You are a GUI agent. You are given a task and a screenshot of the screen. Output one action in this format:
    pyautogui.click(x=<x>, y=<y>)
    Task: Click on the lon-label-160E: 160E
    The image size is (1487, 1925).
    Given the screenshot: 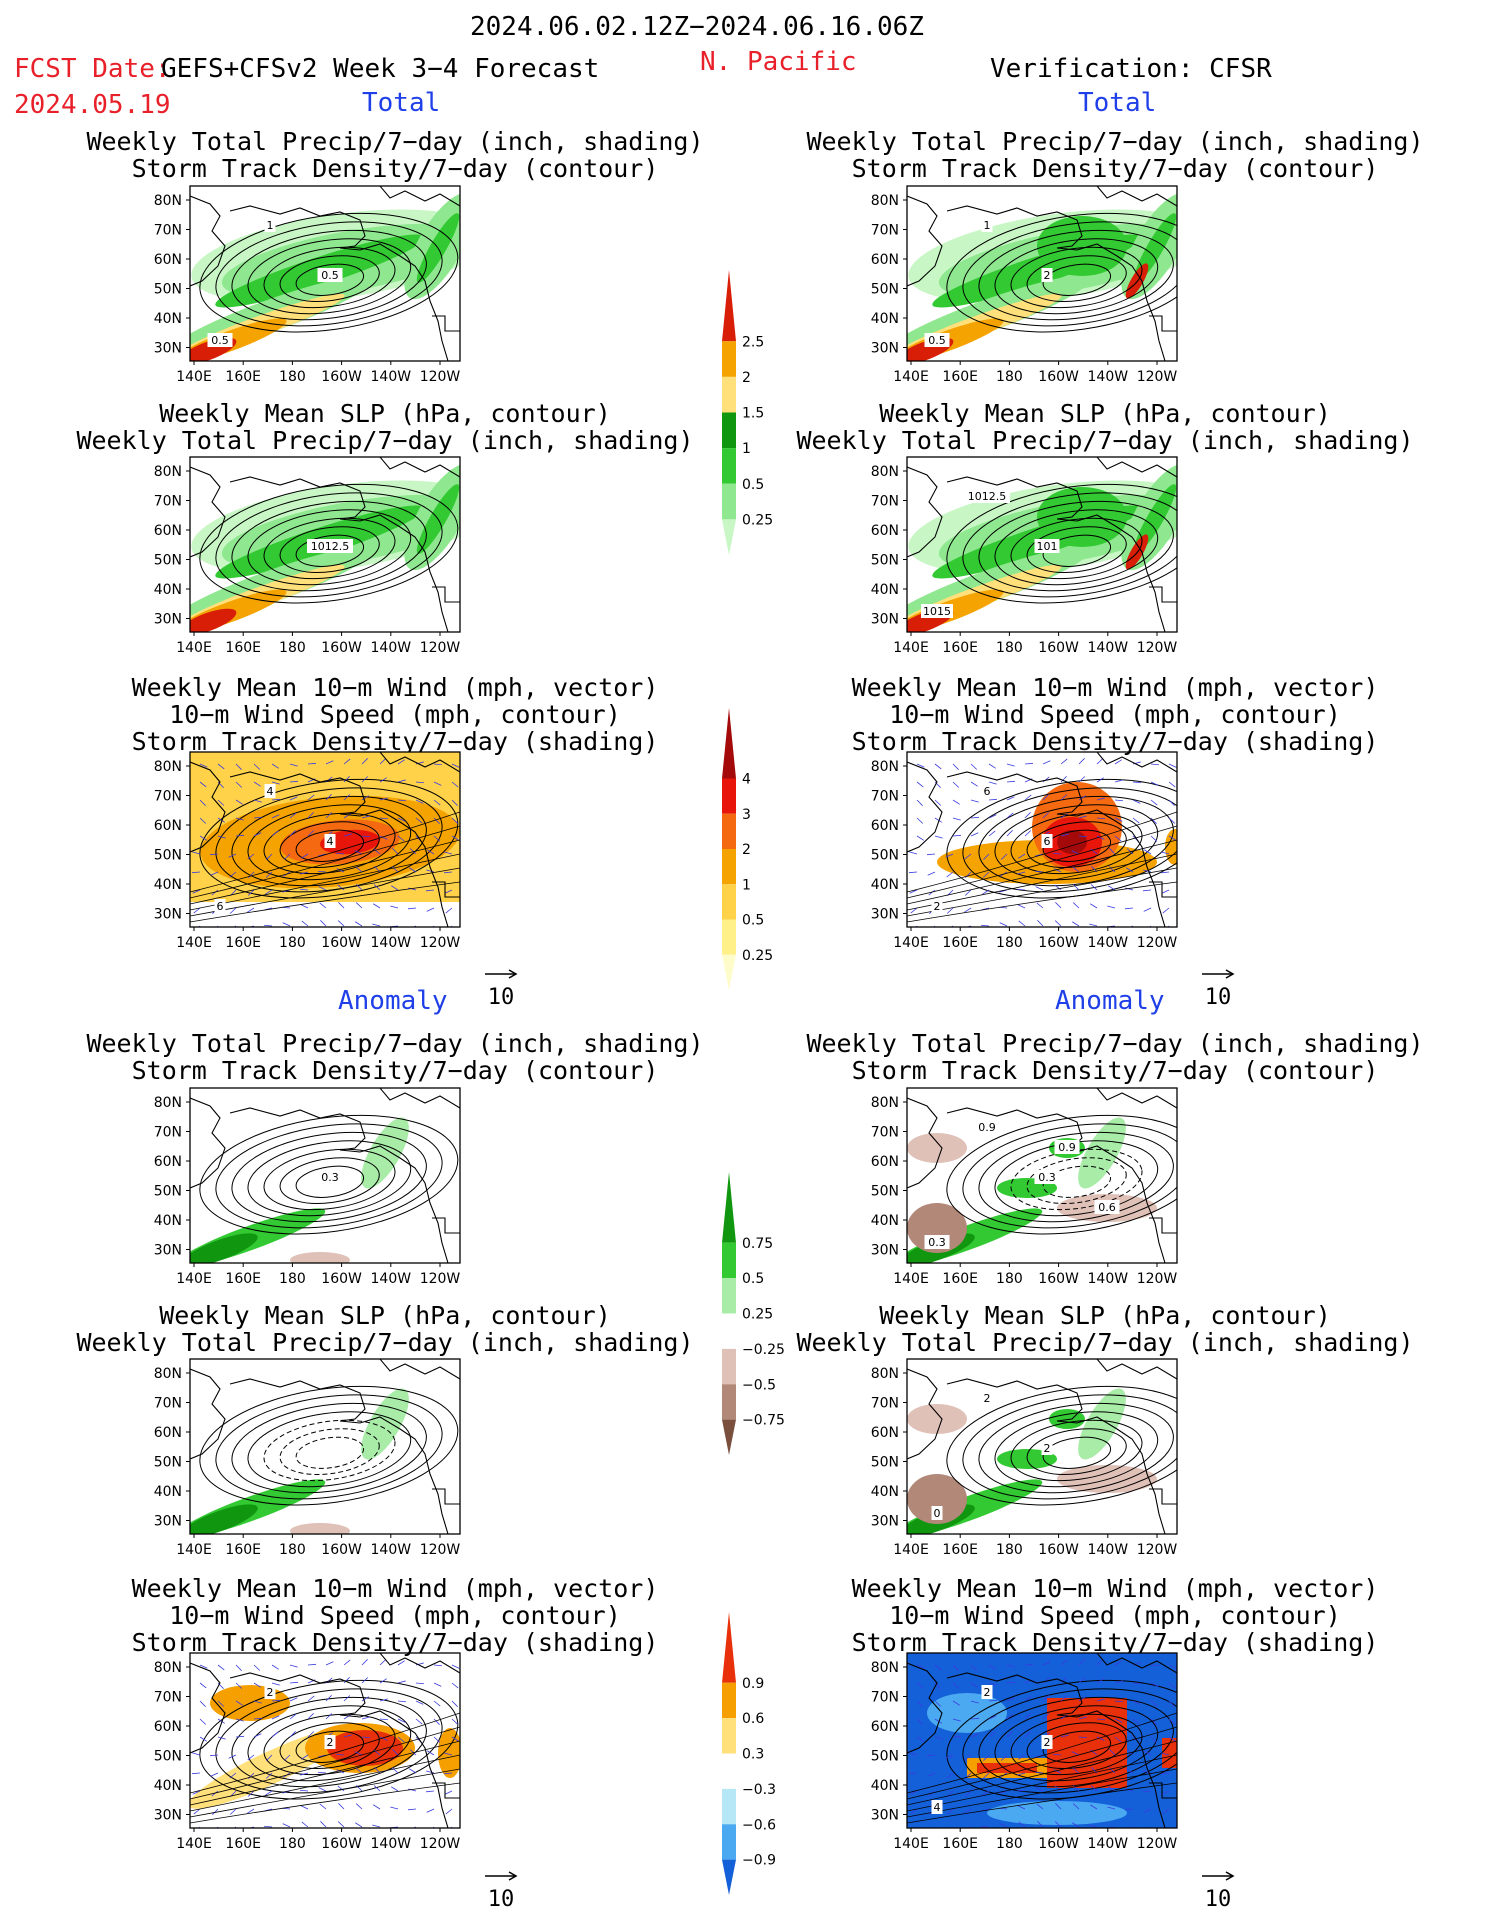 What is the action you would take?
    pyautogui.click(x=960, y=943)
    